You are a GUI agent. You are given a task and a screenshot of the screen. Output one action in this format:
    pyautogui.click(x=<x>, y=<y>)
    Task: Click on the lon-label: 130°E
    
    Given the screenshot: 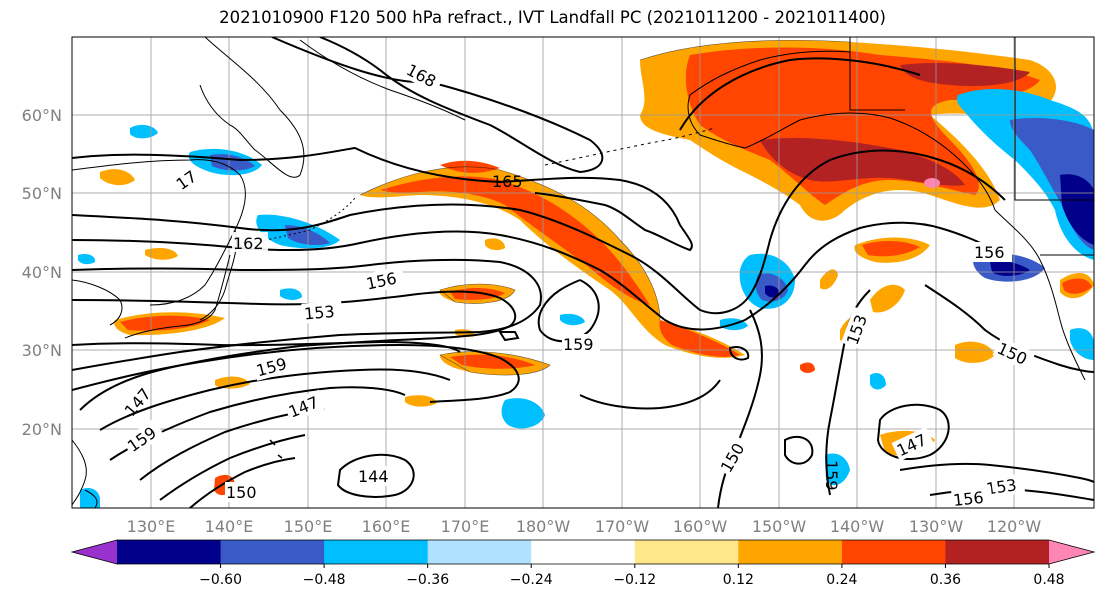 What is the action you would take?
    pyautogui.click(x=151, y=526)
    